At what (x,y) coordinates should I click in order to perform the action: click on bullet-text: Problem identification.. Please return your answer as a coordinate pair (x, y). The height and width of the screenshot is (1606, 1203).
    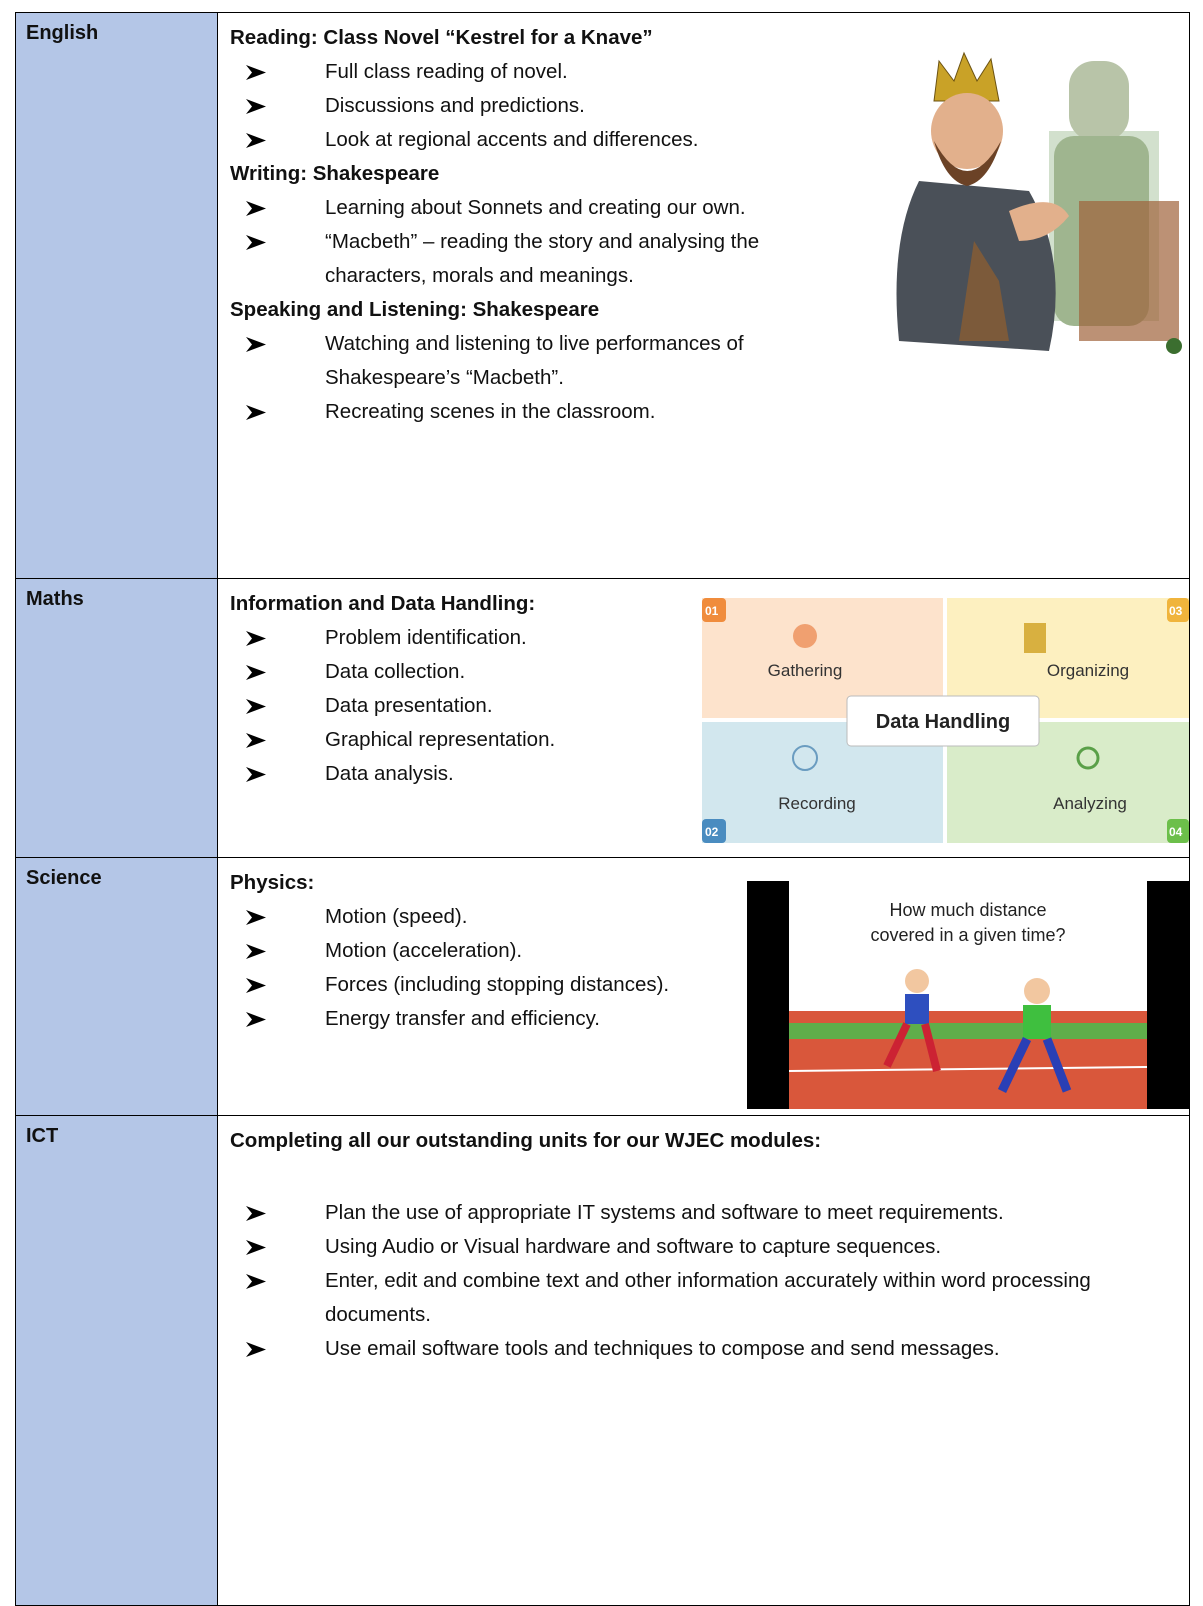
    Looking at the image, I should click on (426, 637).